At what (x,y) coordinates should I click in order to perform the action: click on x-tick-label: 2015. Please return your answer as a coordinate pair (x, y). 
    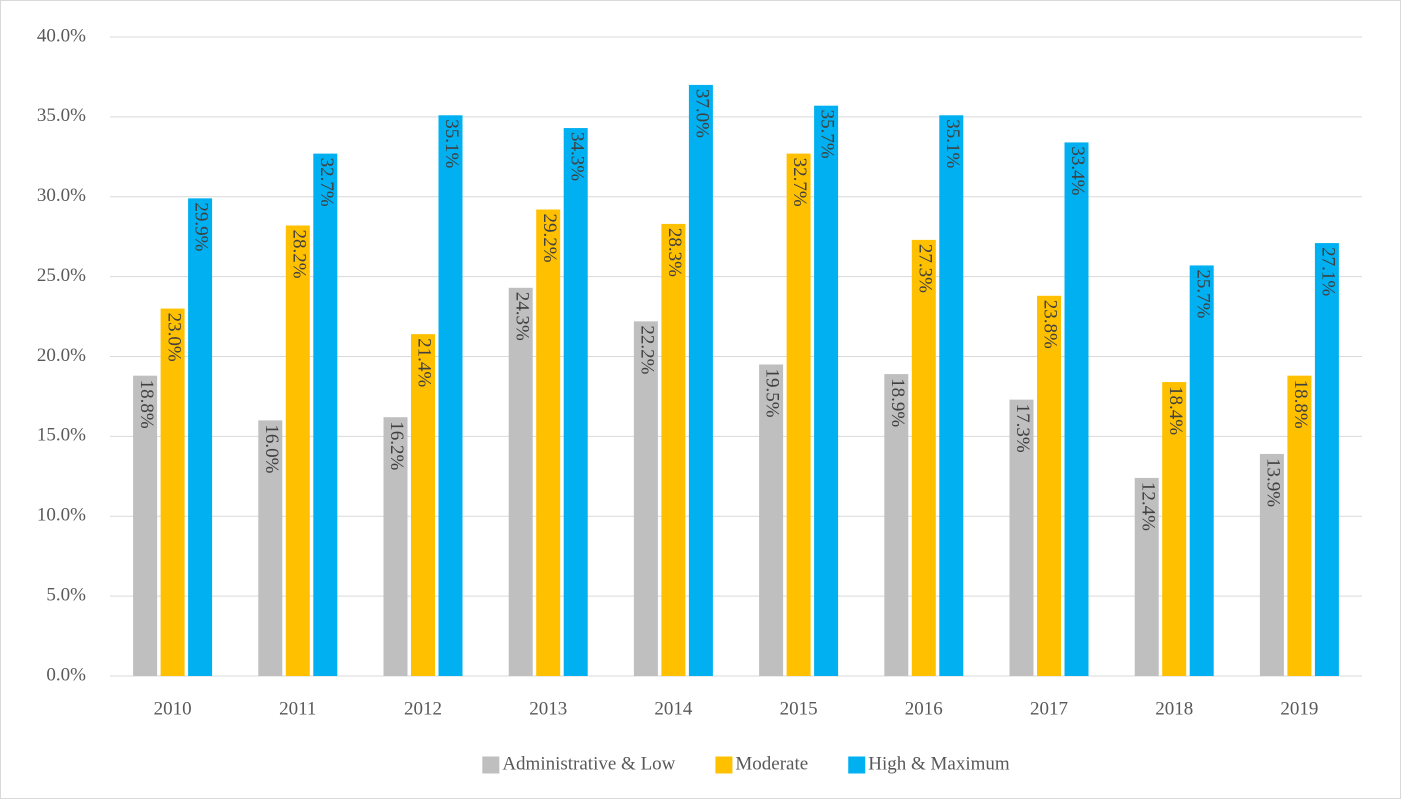
    Looking at the image, I should click on (799, 708).